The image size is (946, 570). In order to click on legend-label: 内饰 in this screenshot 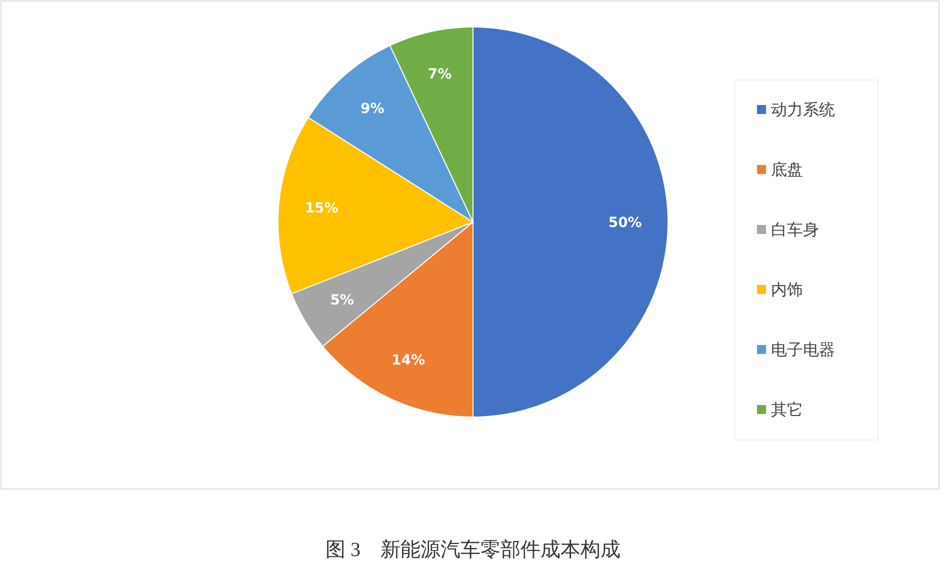, I will do `click(787, 289)`.